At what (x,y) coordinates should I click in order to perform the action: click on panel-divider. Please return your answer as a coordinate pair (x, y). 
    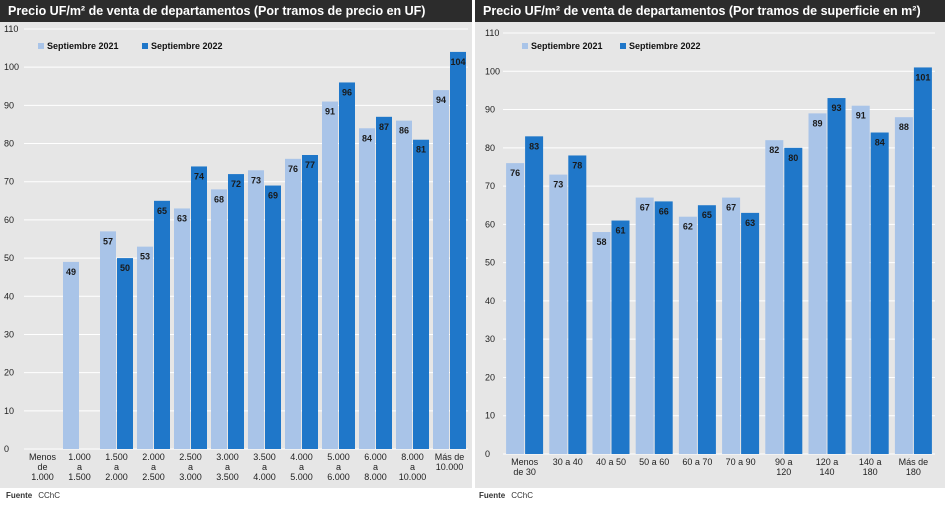
    Looking at the image, I should click on (473, 254).